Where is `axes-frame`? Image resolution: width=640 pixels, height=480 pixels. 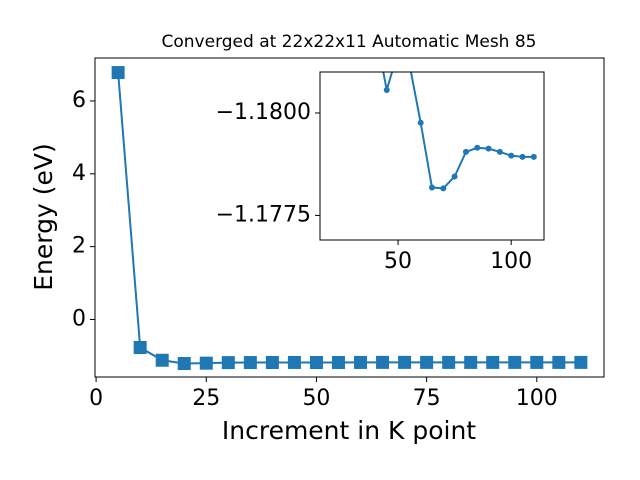 axes-frame is located at coordinates (432, 156).